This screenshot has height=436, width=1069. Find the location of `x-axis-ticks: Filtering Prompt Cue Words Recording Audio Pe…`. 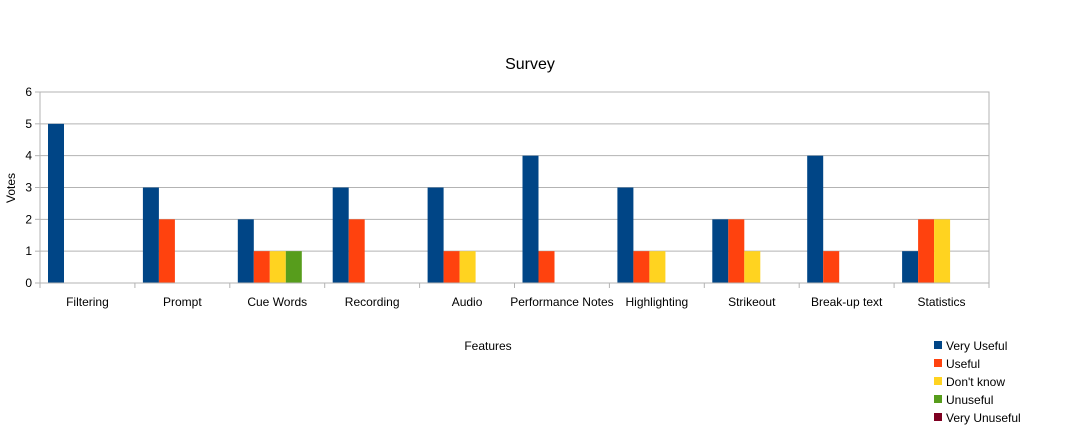

x-axis-ticks: Filtering Prompt Cue Words Recording Audio Pe… is located at coordinates (514, 296).